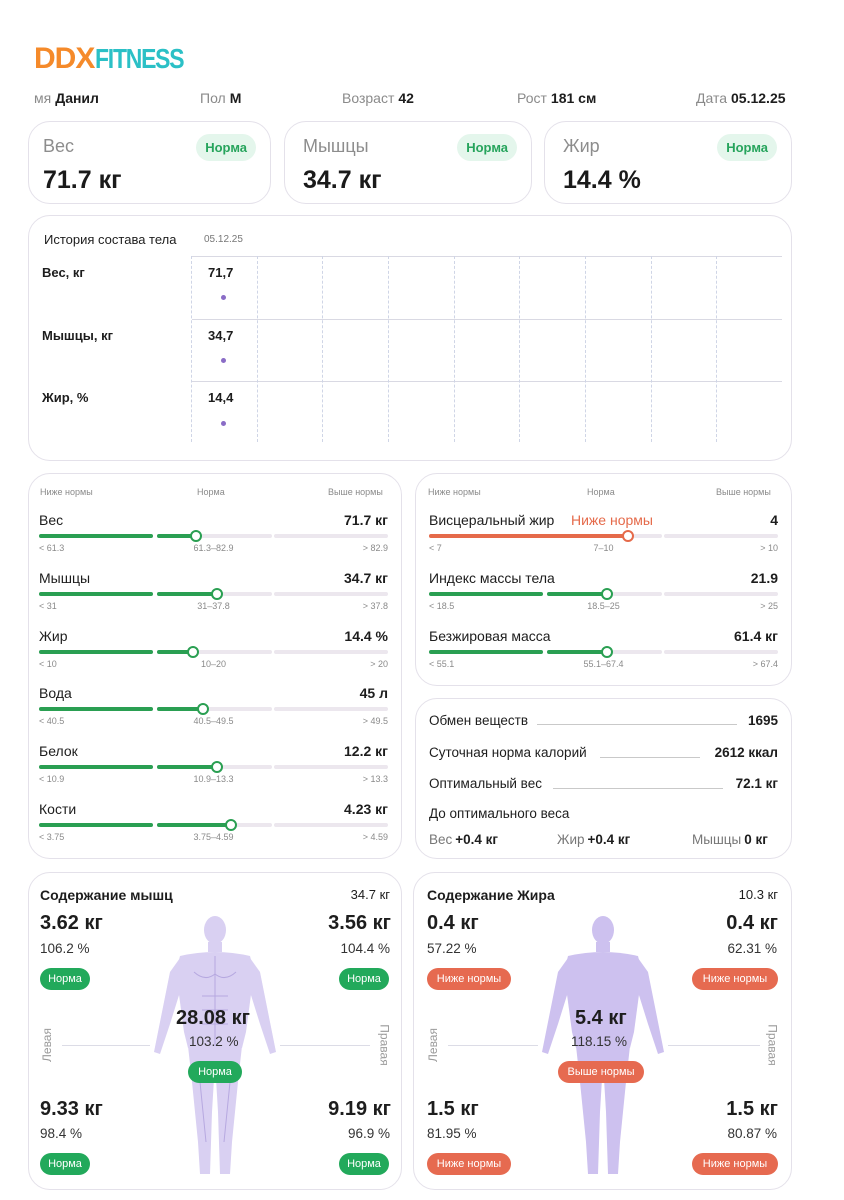  I want to click on range-mid: 18.5–25, so click(603, 605).